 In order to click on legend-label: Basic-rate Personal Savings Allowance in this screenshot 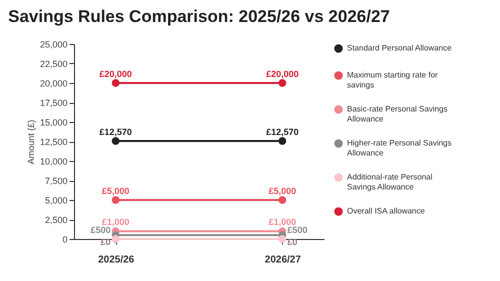, I will do `click(397, 114)`.